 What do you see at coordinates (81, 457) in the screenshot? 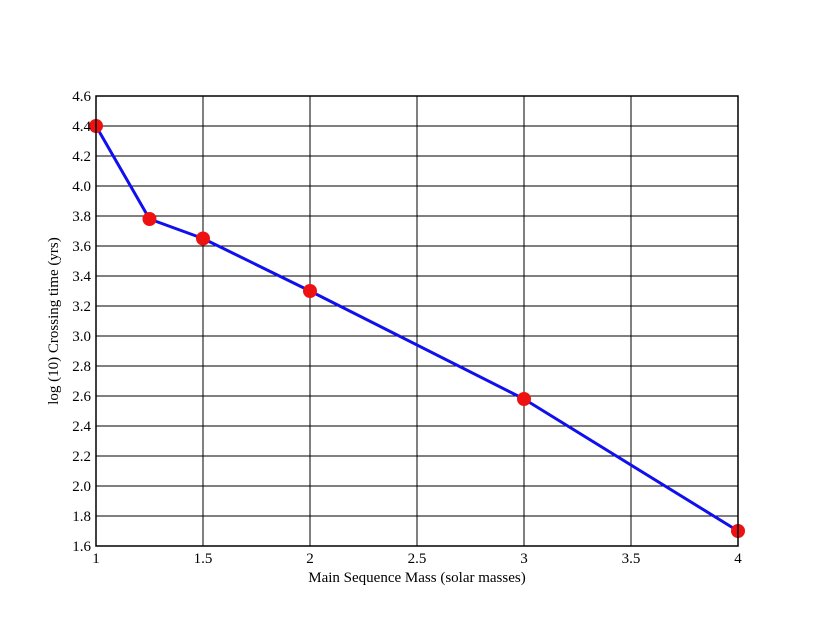
I see `y-tick-label: 2.2` at bounding box center [81, 457].